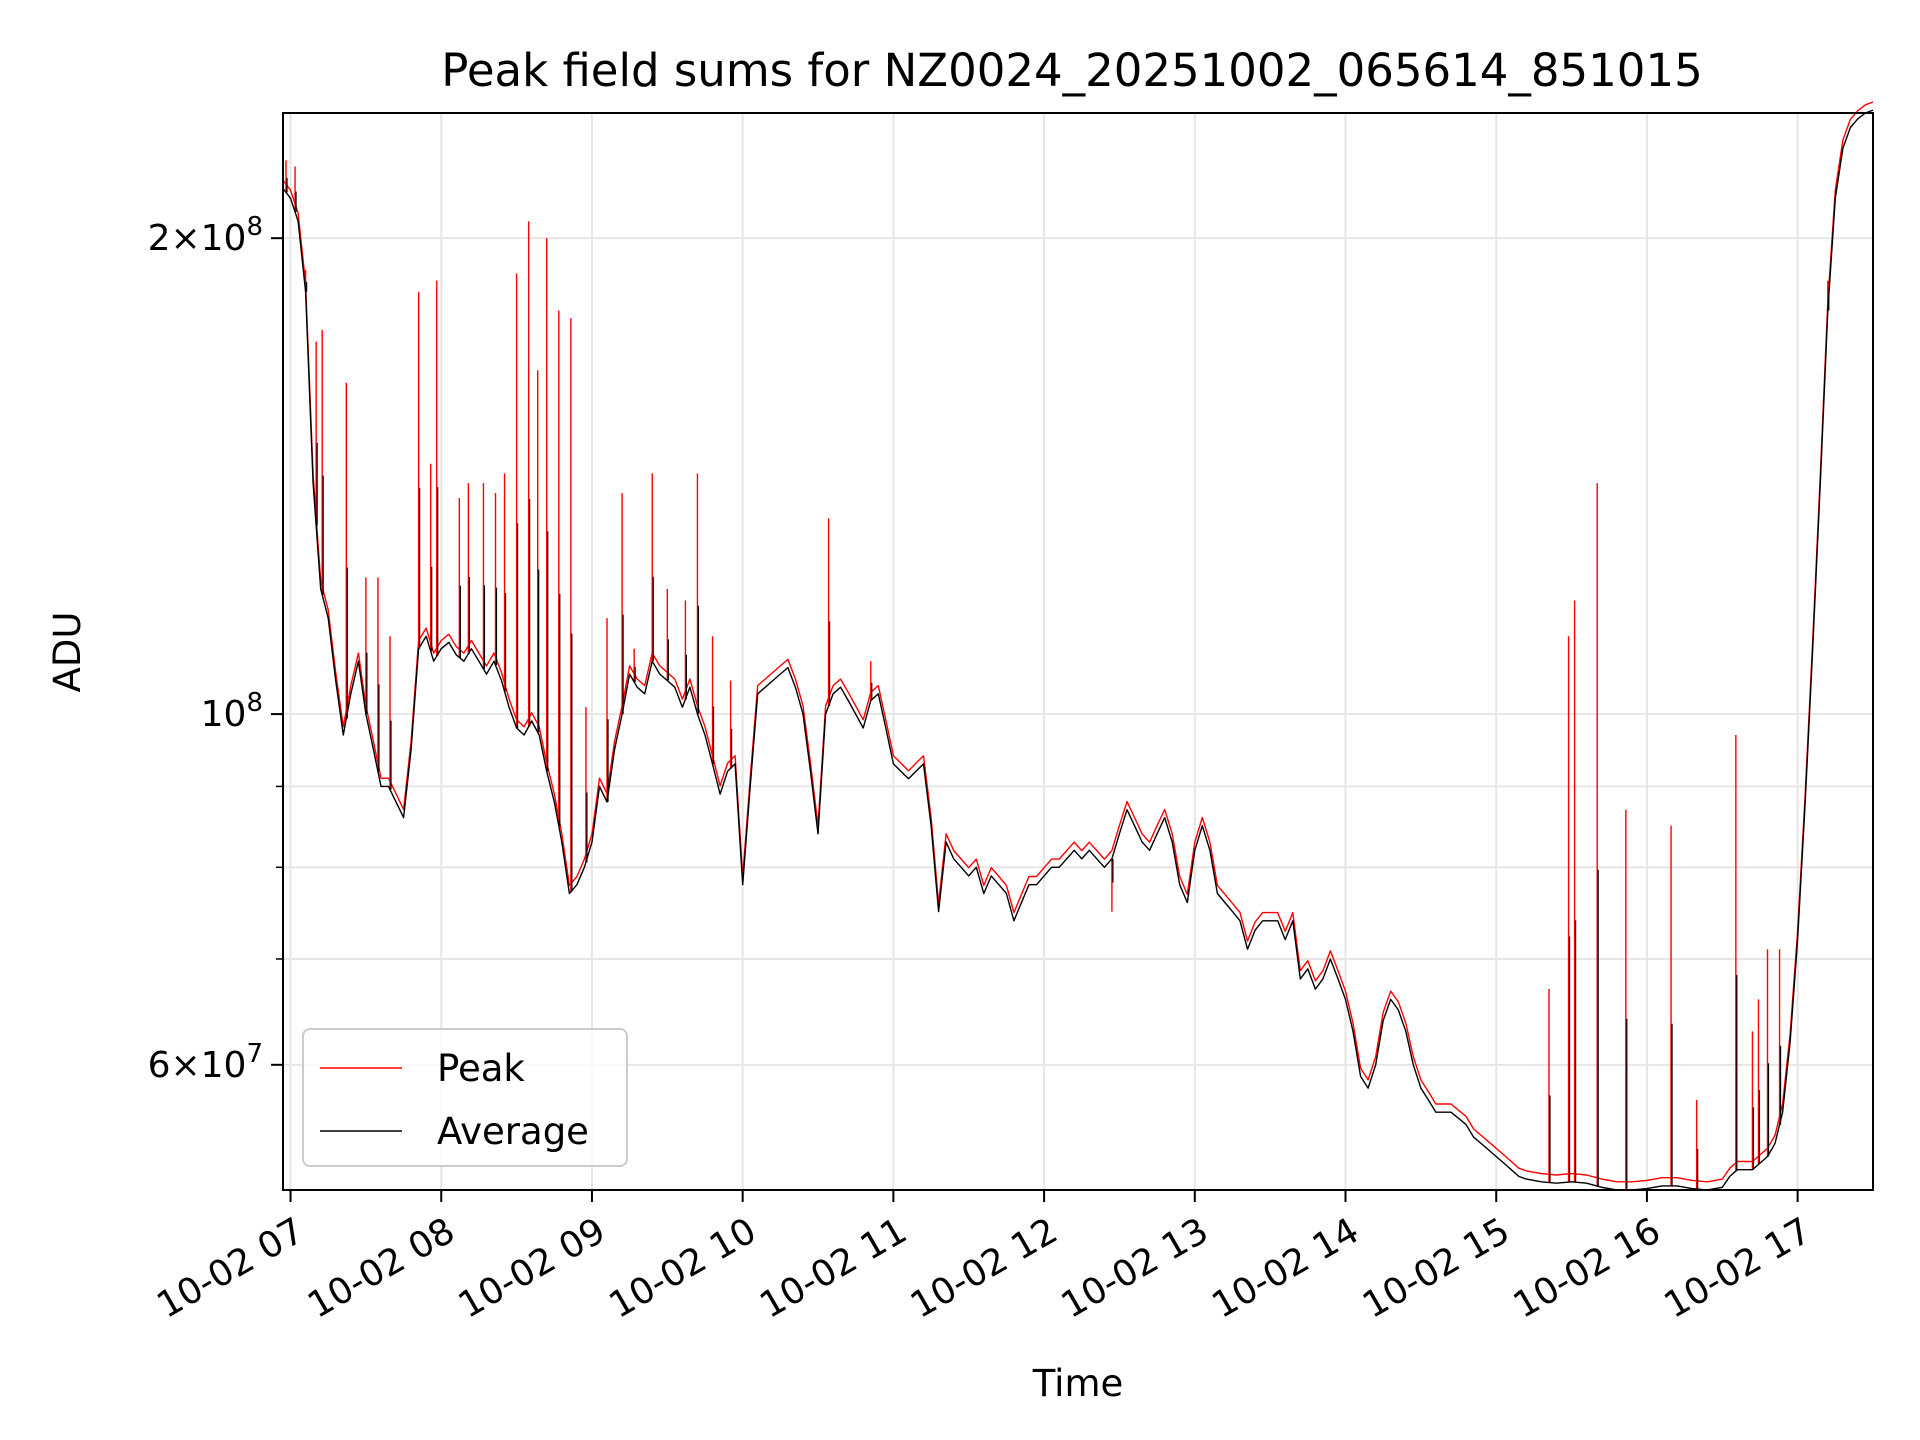 This screenshot has width=1920, height=1440. I want to click on y-tick-label: 2×108, so click(205, 235).